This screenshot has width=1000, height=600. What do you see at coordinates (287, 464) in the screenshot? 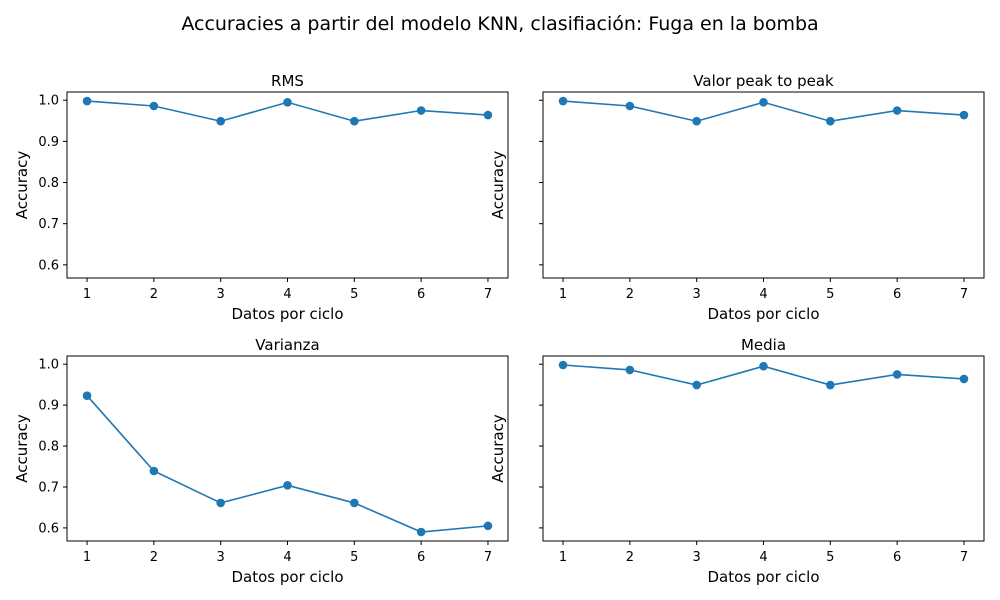
I see `series-line` at bounding box center [287, 464].